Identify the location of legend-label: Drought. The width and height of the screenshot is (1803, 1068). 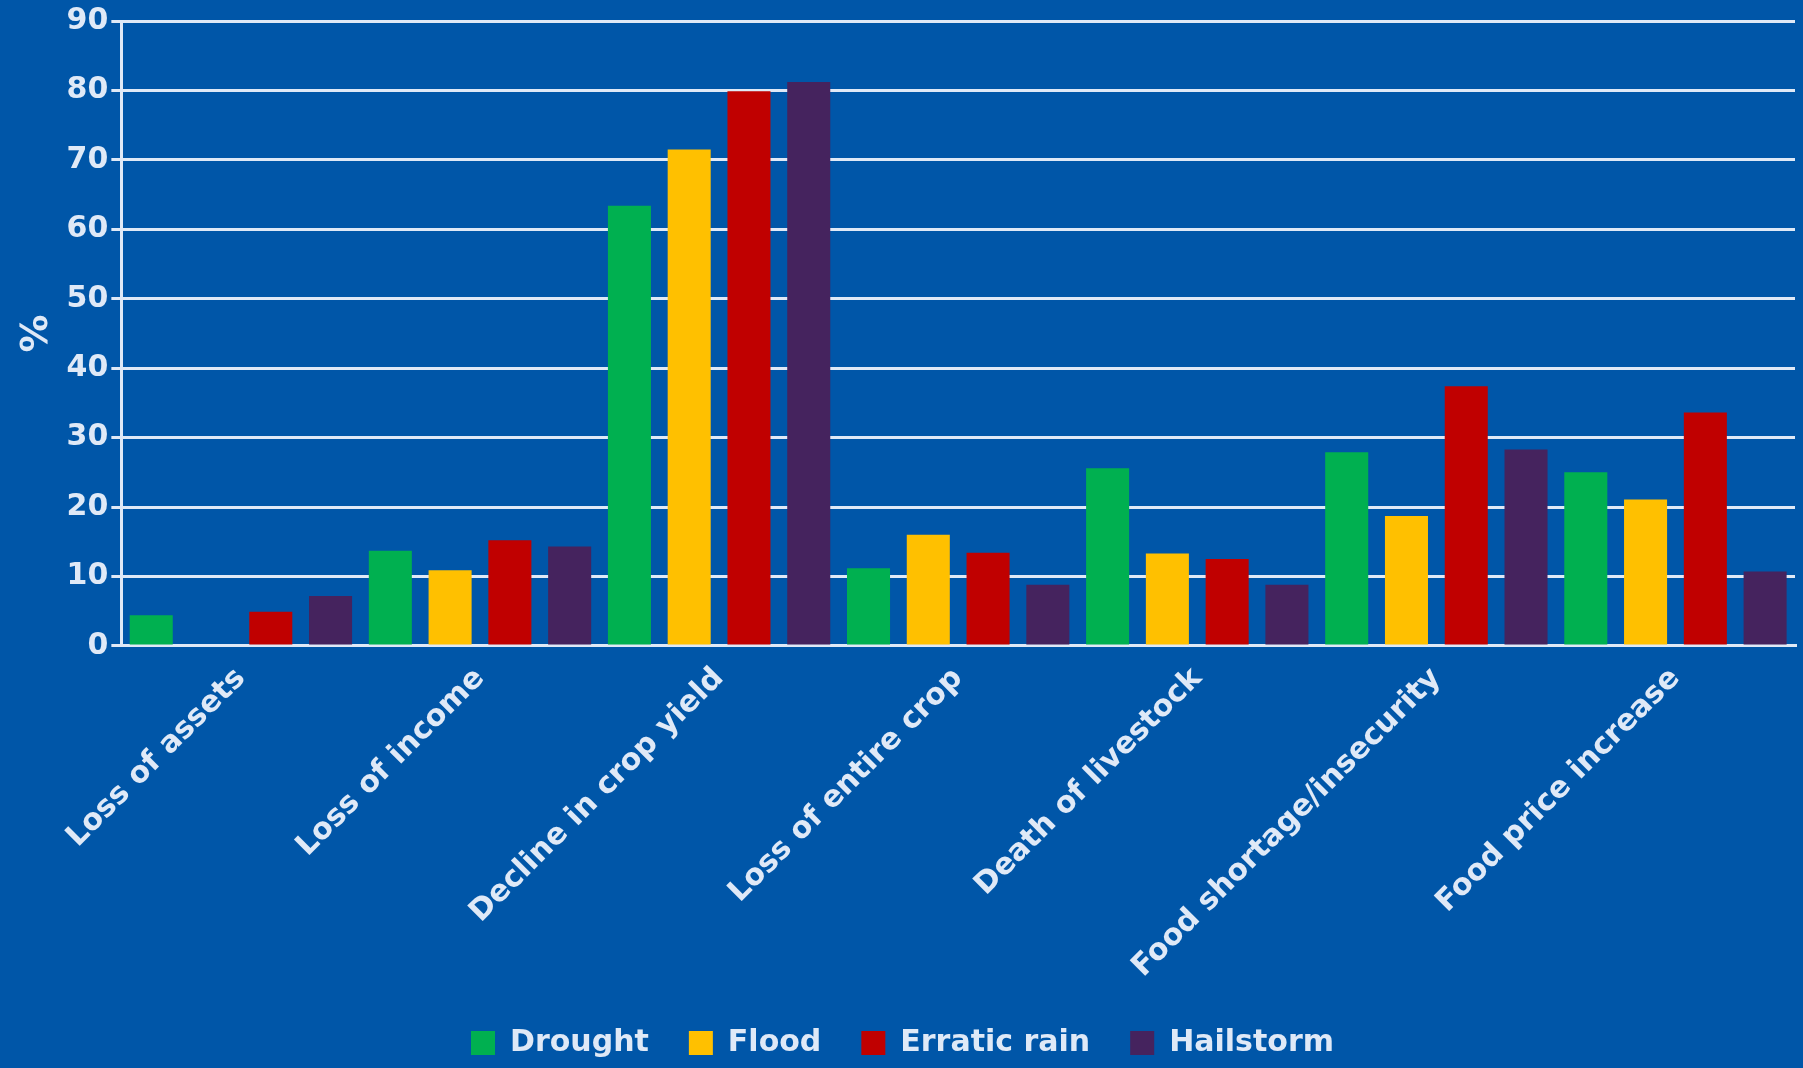
(579, 1040).